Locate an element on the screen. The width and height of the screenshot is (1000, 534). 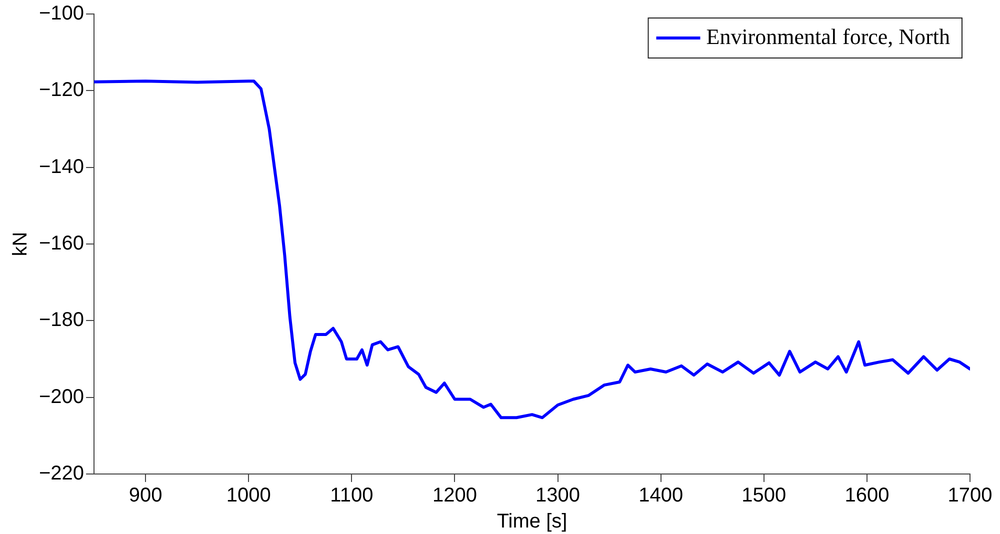
y-tick-label: −140 is located at coordinates (61, 167).